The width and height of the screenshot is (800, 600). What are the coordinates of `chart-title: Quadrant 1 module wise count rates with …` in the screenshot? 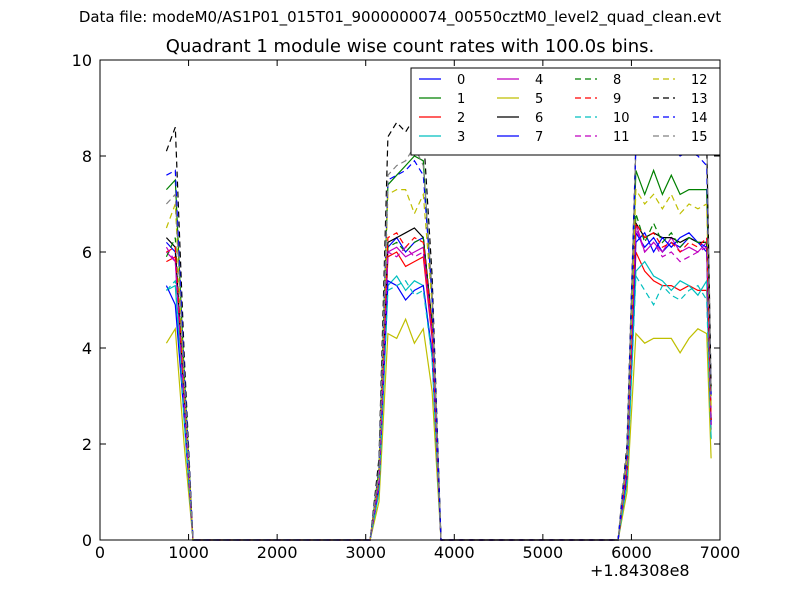 It's located at (410, 46).